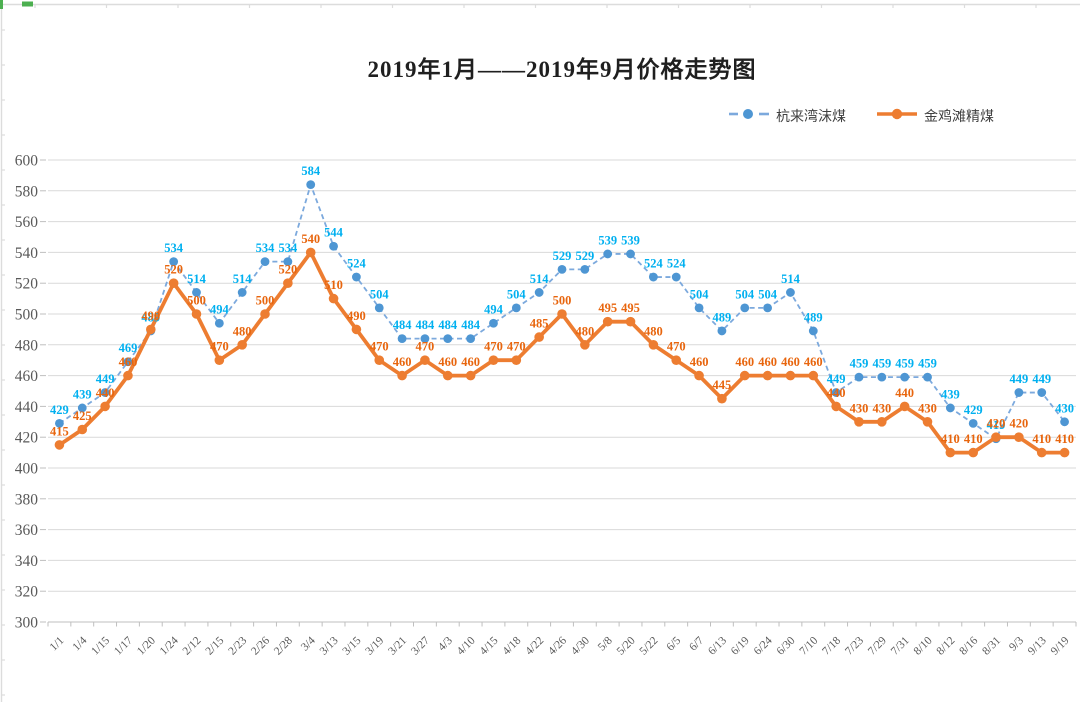 Image resolution: width=1080 pixels, height=702 pixels. I want to click on svg-text: 484, so click(448, 325).